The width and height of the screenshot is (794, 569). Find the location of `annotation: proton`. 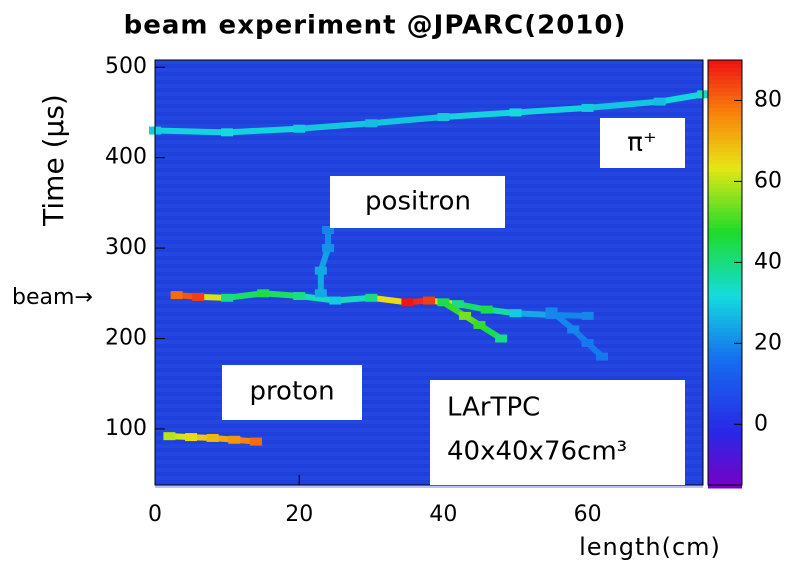

annotation: proton is located at coordinates (291, 392).